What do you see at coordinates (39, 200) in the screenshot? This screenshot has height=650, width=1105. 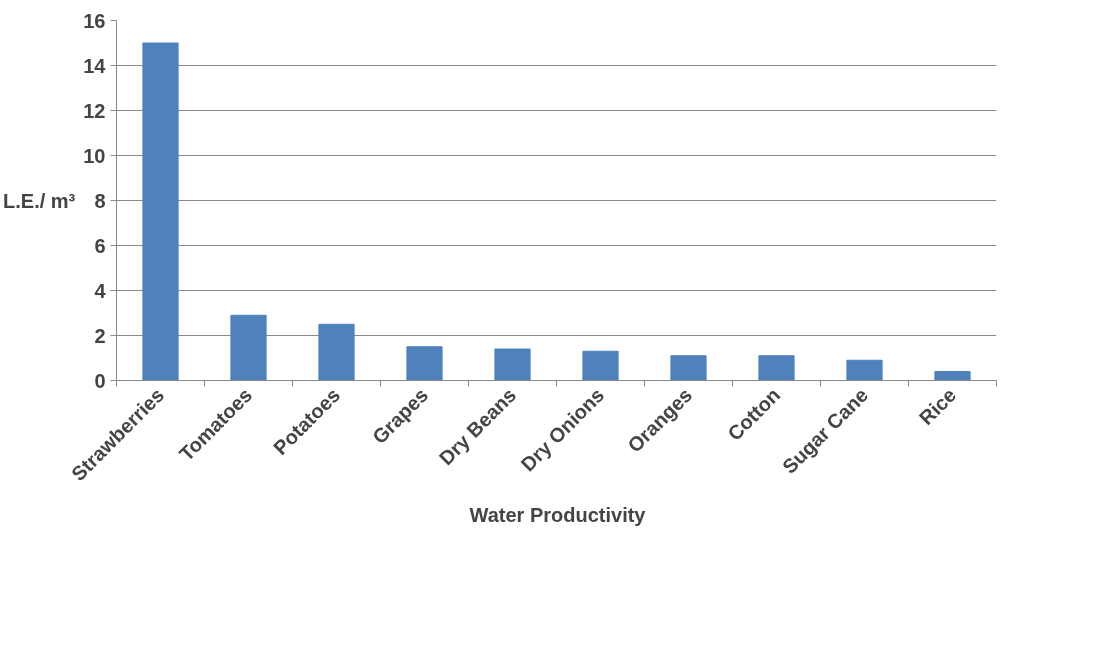 I see `y-axis-title: L.E./ m³` at bounding box center [39, 200].